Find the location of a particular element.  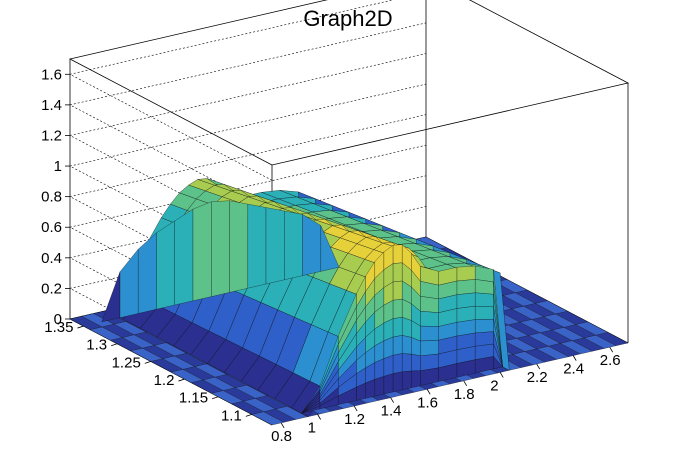

x-tick-label: 2.4 is located at coordinates (573, 369).